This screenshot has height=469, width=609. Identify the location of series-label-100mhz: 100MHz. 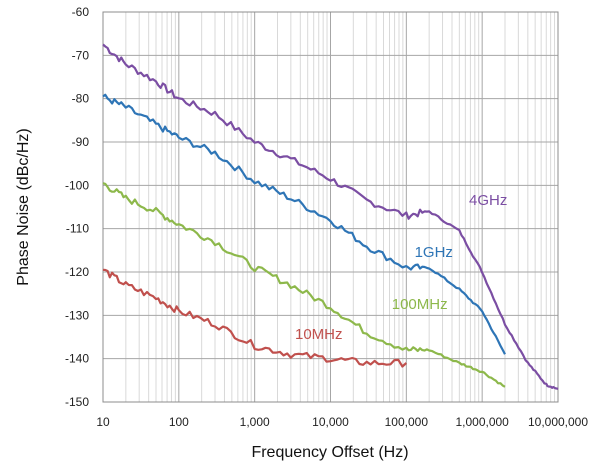
(420, 304).